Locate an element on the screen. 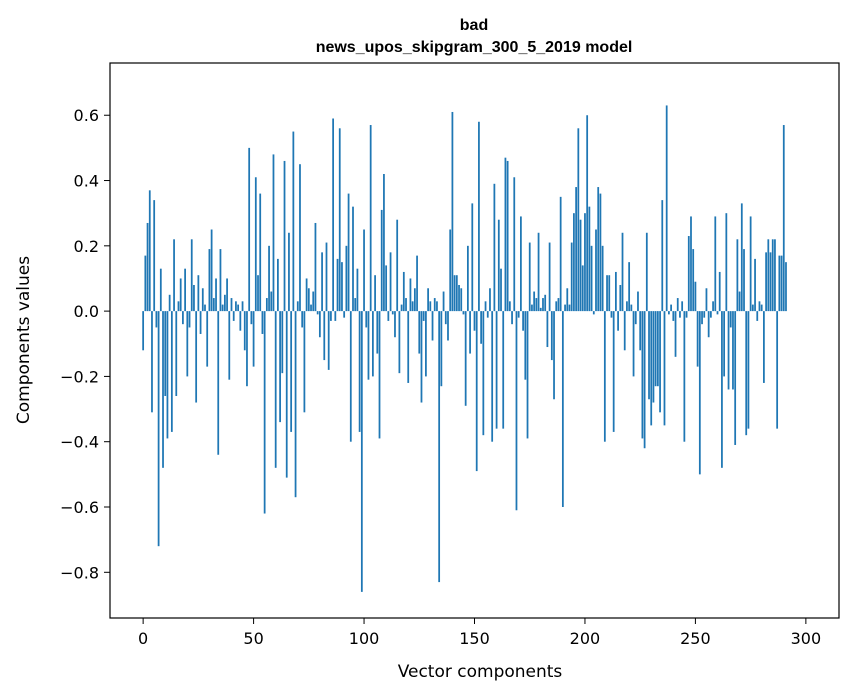  y-axis-ticks: −0.8 −0.6 −0.4 −0.2 0.0 0.2 0.4 0.6 is located at coordinates (85, 344).